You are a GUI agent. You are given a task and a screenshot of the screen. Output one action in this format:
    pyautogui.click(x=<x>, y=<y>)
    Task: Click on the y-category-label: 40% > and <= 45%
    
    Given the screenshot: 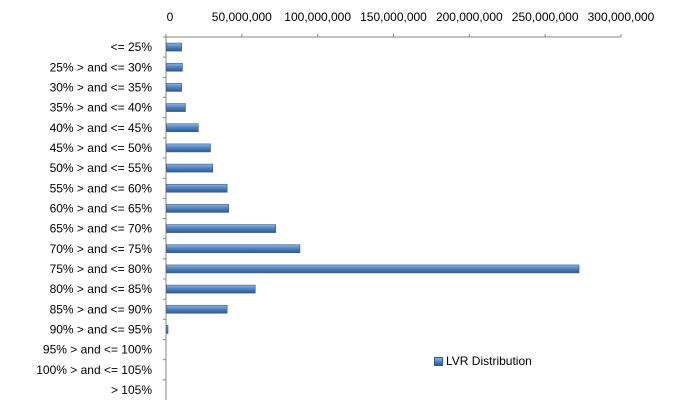 What is the action you would take?
    pyautogui.click(x=101, y=128)
    